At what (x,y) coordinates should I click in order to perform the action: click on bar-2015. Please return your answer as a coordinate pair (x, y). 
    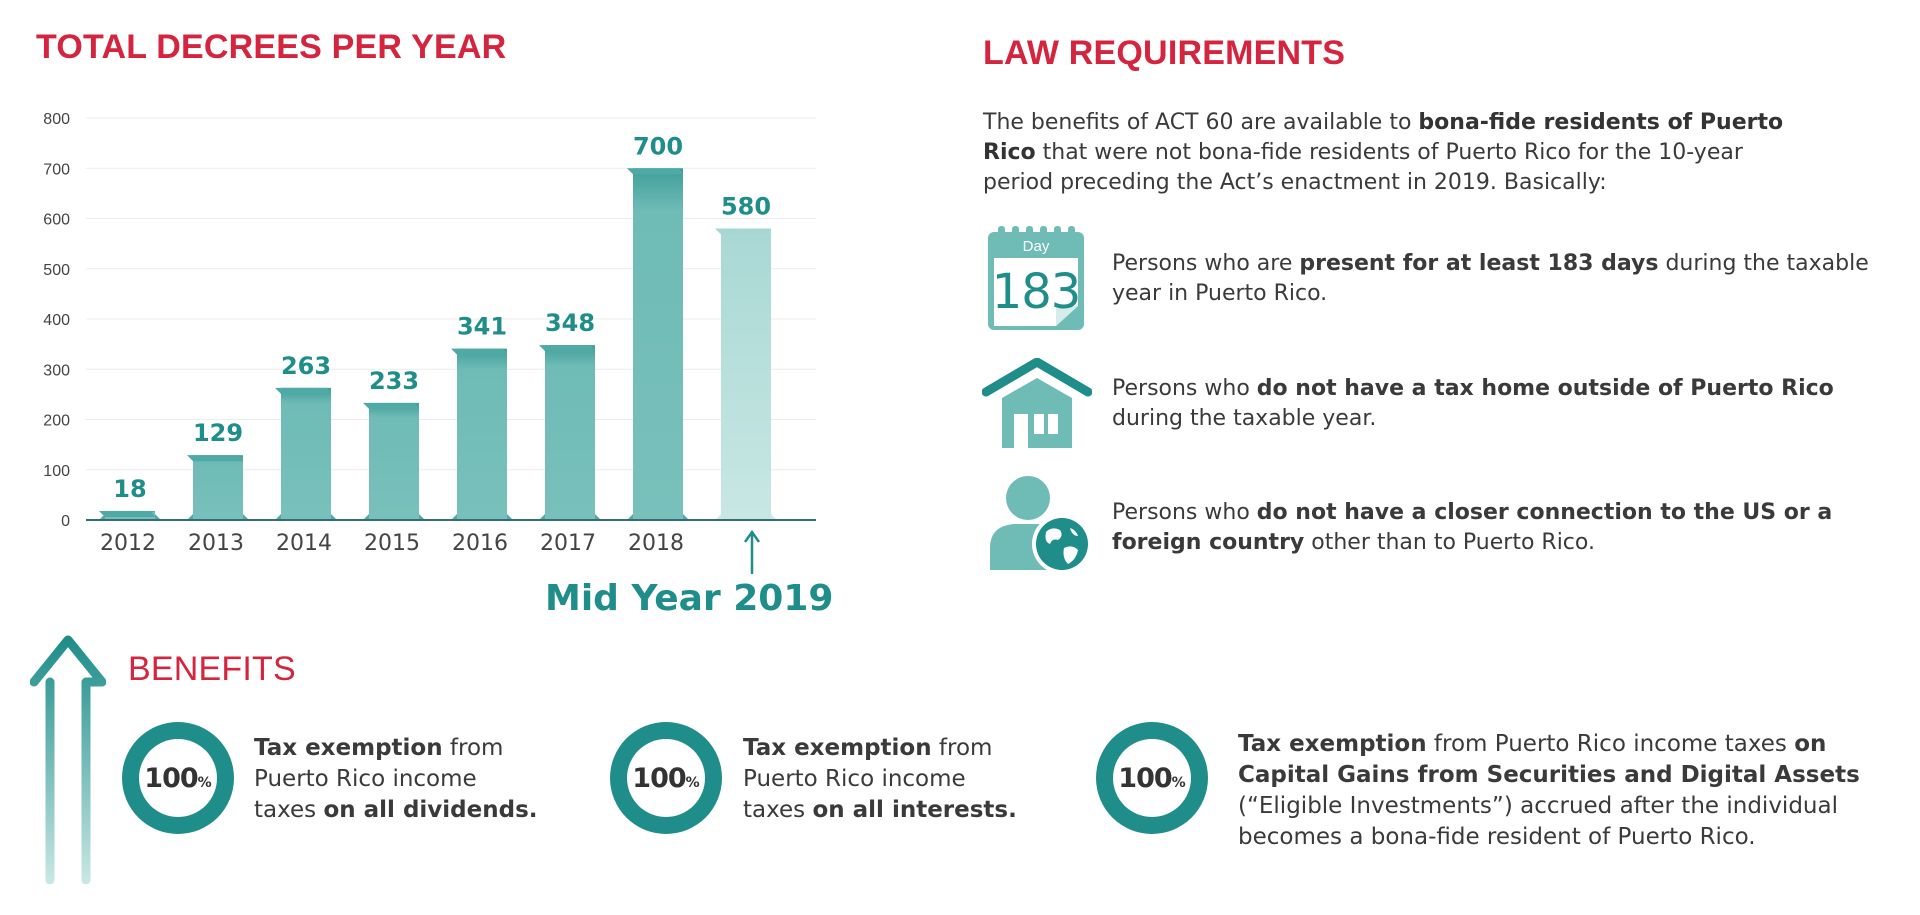
    Looking at the image, I should click on (394, 461).